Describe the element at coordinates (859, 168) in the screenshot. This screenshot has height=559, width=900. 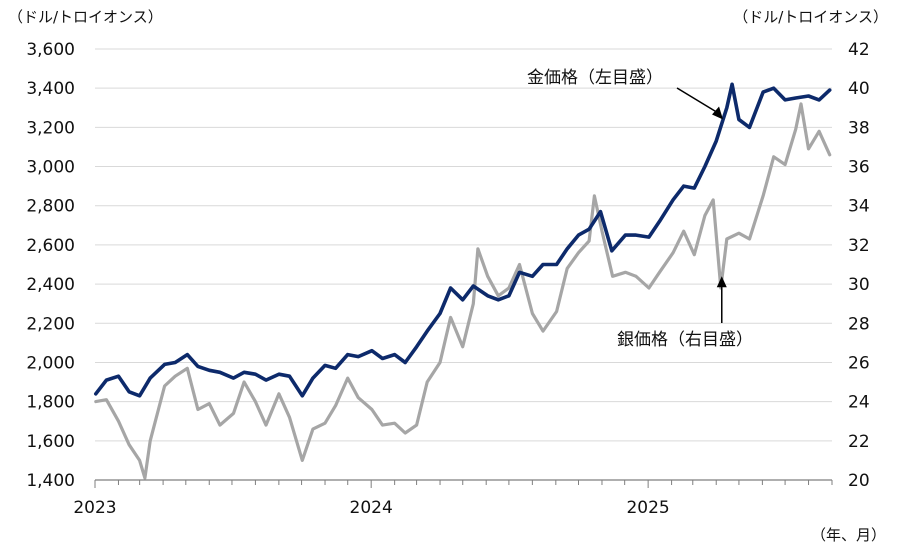
I see `right-tick-label: 36` at that location.